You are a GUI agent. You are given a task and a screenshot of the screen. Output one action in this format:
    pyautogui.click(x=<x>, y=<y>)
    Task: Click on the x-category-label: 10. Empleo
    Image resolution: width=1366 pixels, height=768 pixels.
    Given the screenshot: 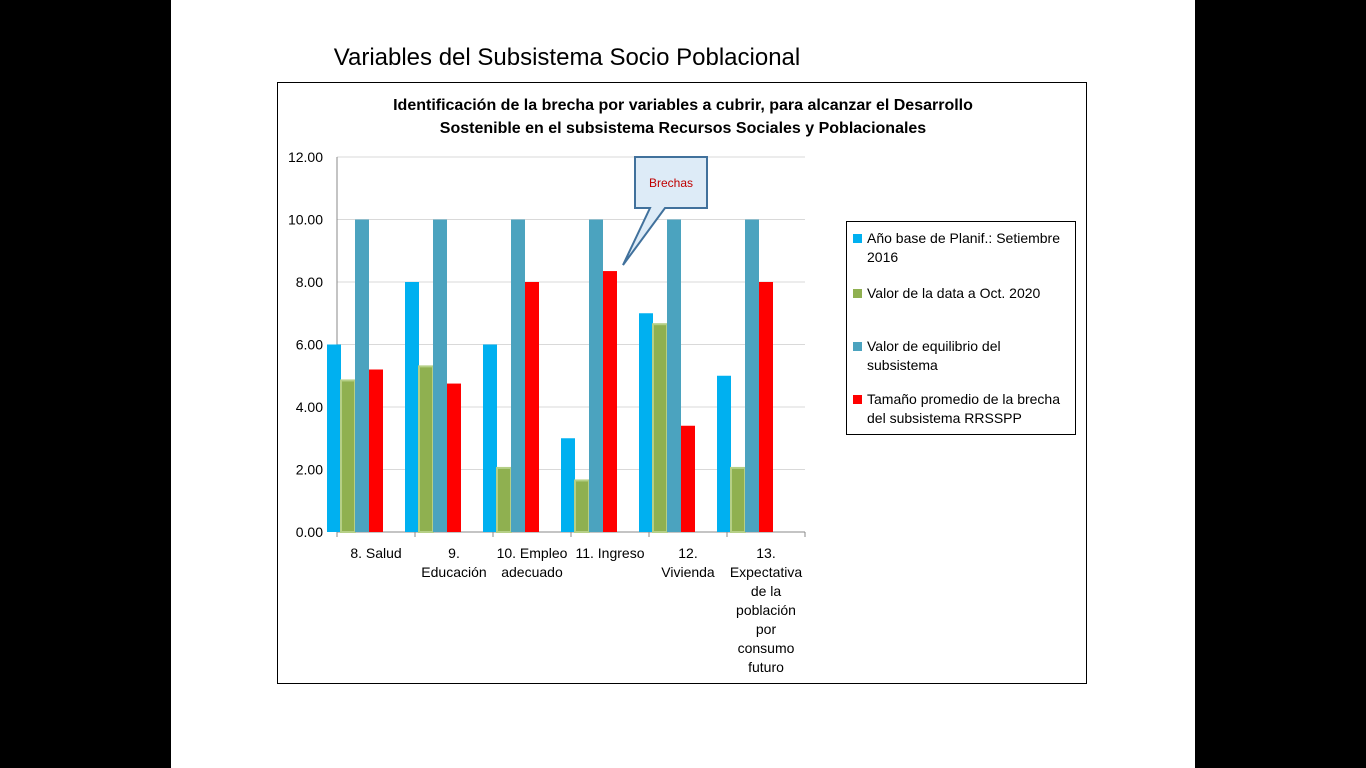 What is the action you would take?
    pyautogui.click(x=532, y=553)
    